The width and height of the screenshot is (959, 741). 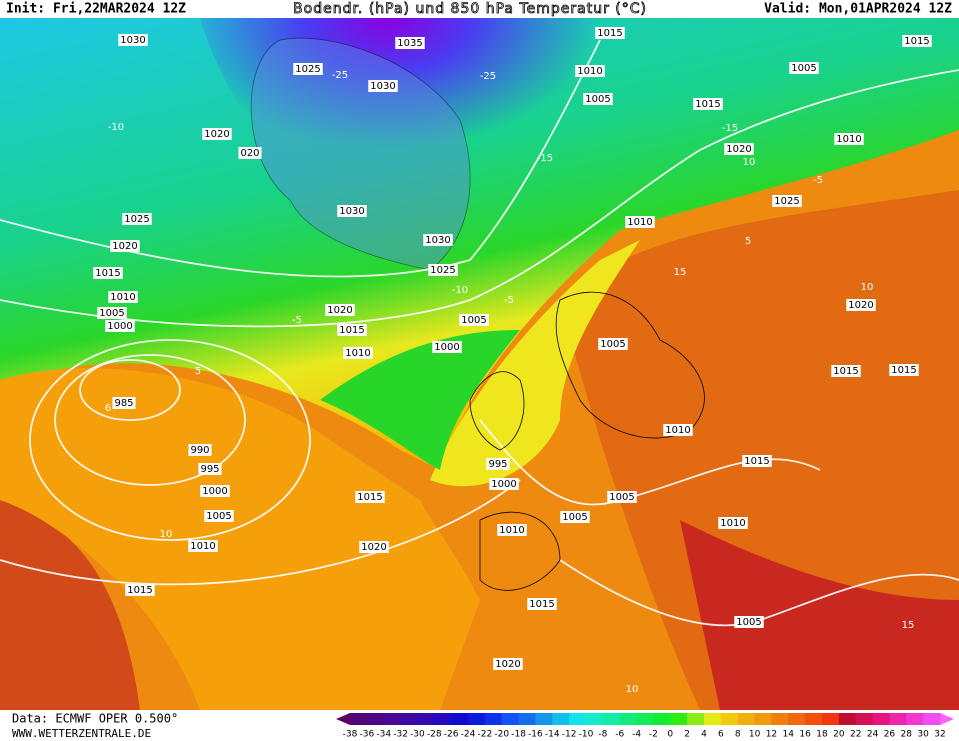 I want to click on colorbar-tick-label: -16, so click(x=535, y=735).